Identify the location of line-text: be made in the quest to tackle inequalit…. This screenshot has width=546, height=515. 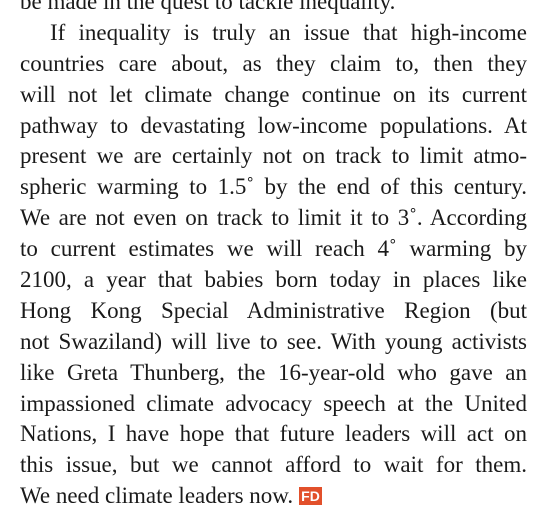
(208, 7).